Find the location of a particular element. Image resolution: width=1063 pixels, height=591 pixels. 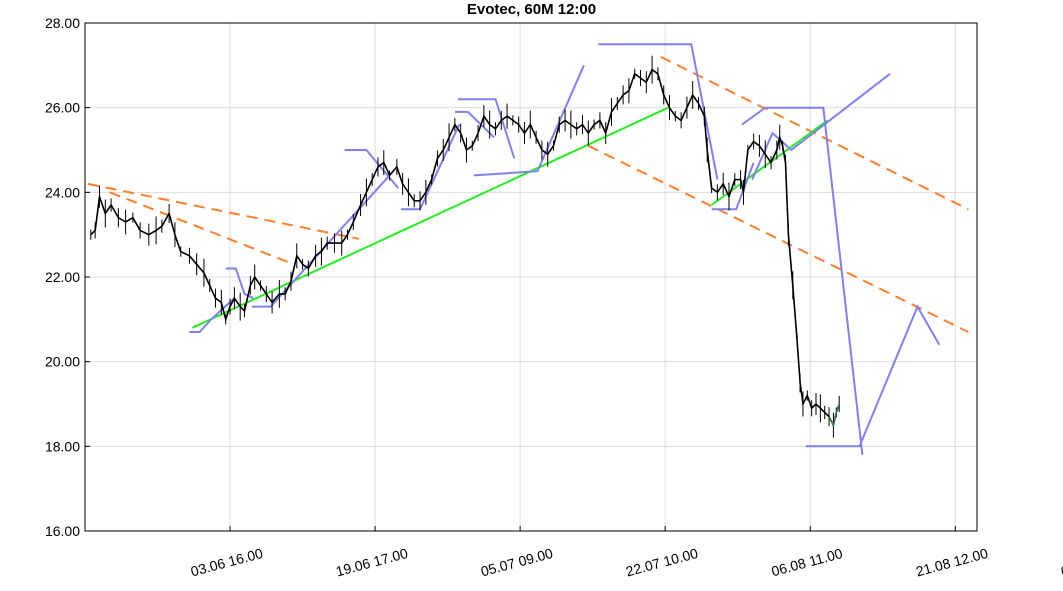

y-tick-label: 22.00 is located at coordinates (62, 277).